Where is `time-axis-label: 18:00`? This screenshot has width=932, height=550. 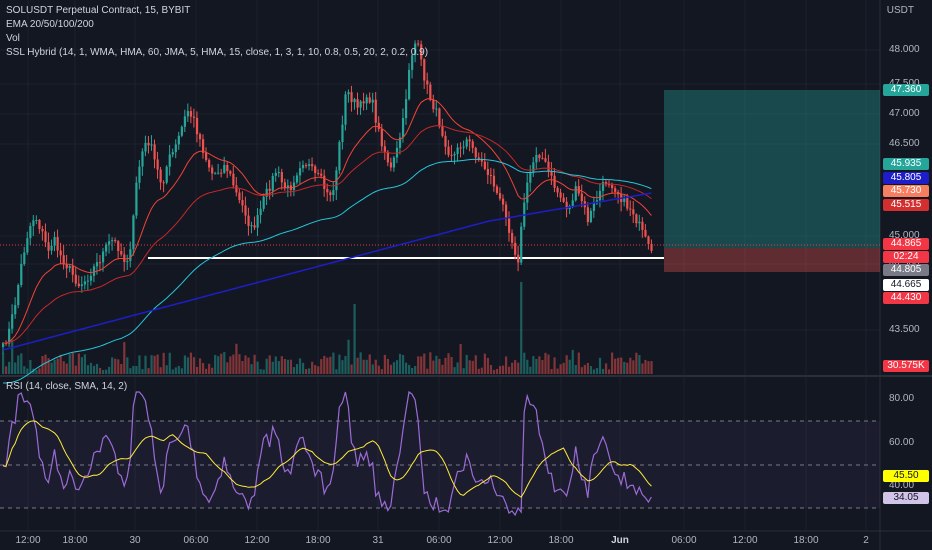 time-axis-label: 18:00 is located at coordinates (561, 540).